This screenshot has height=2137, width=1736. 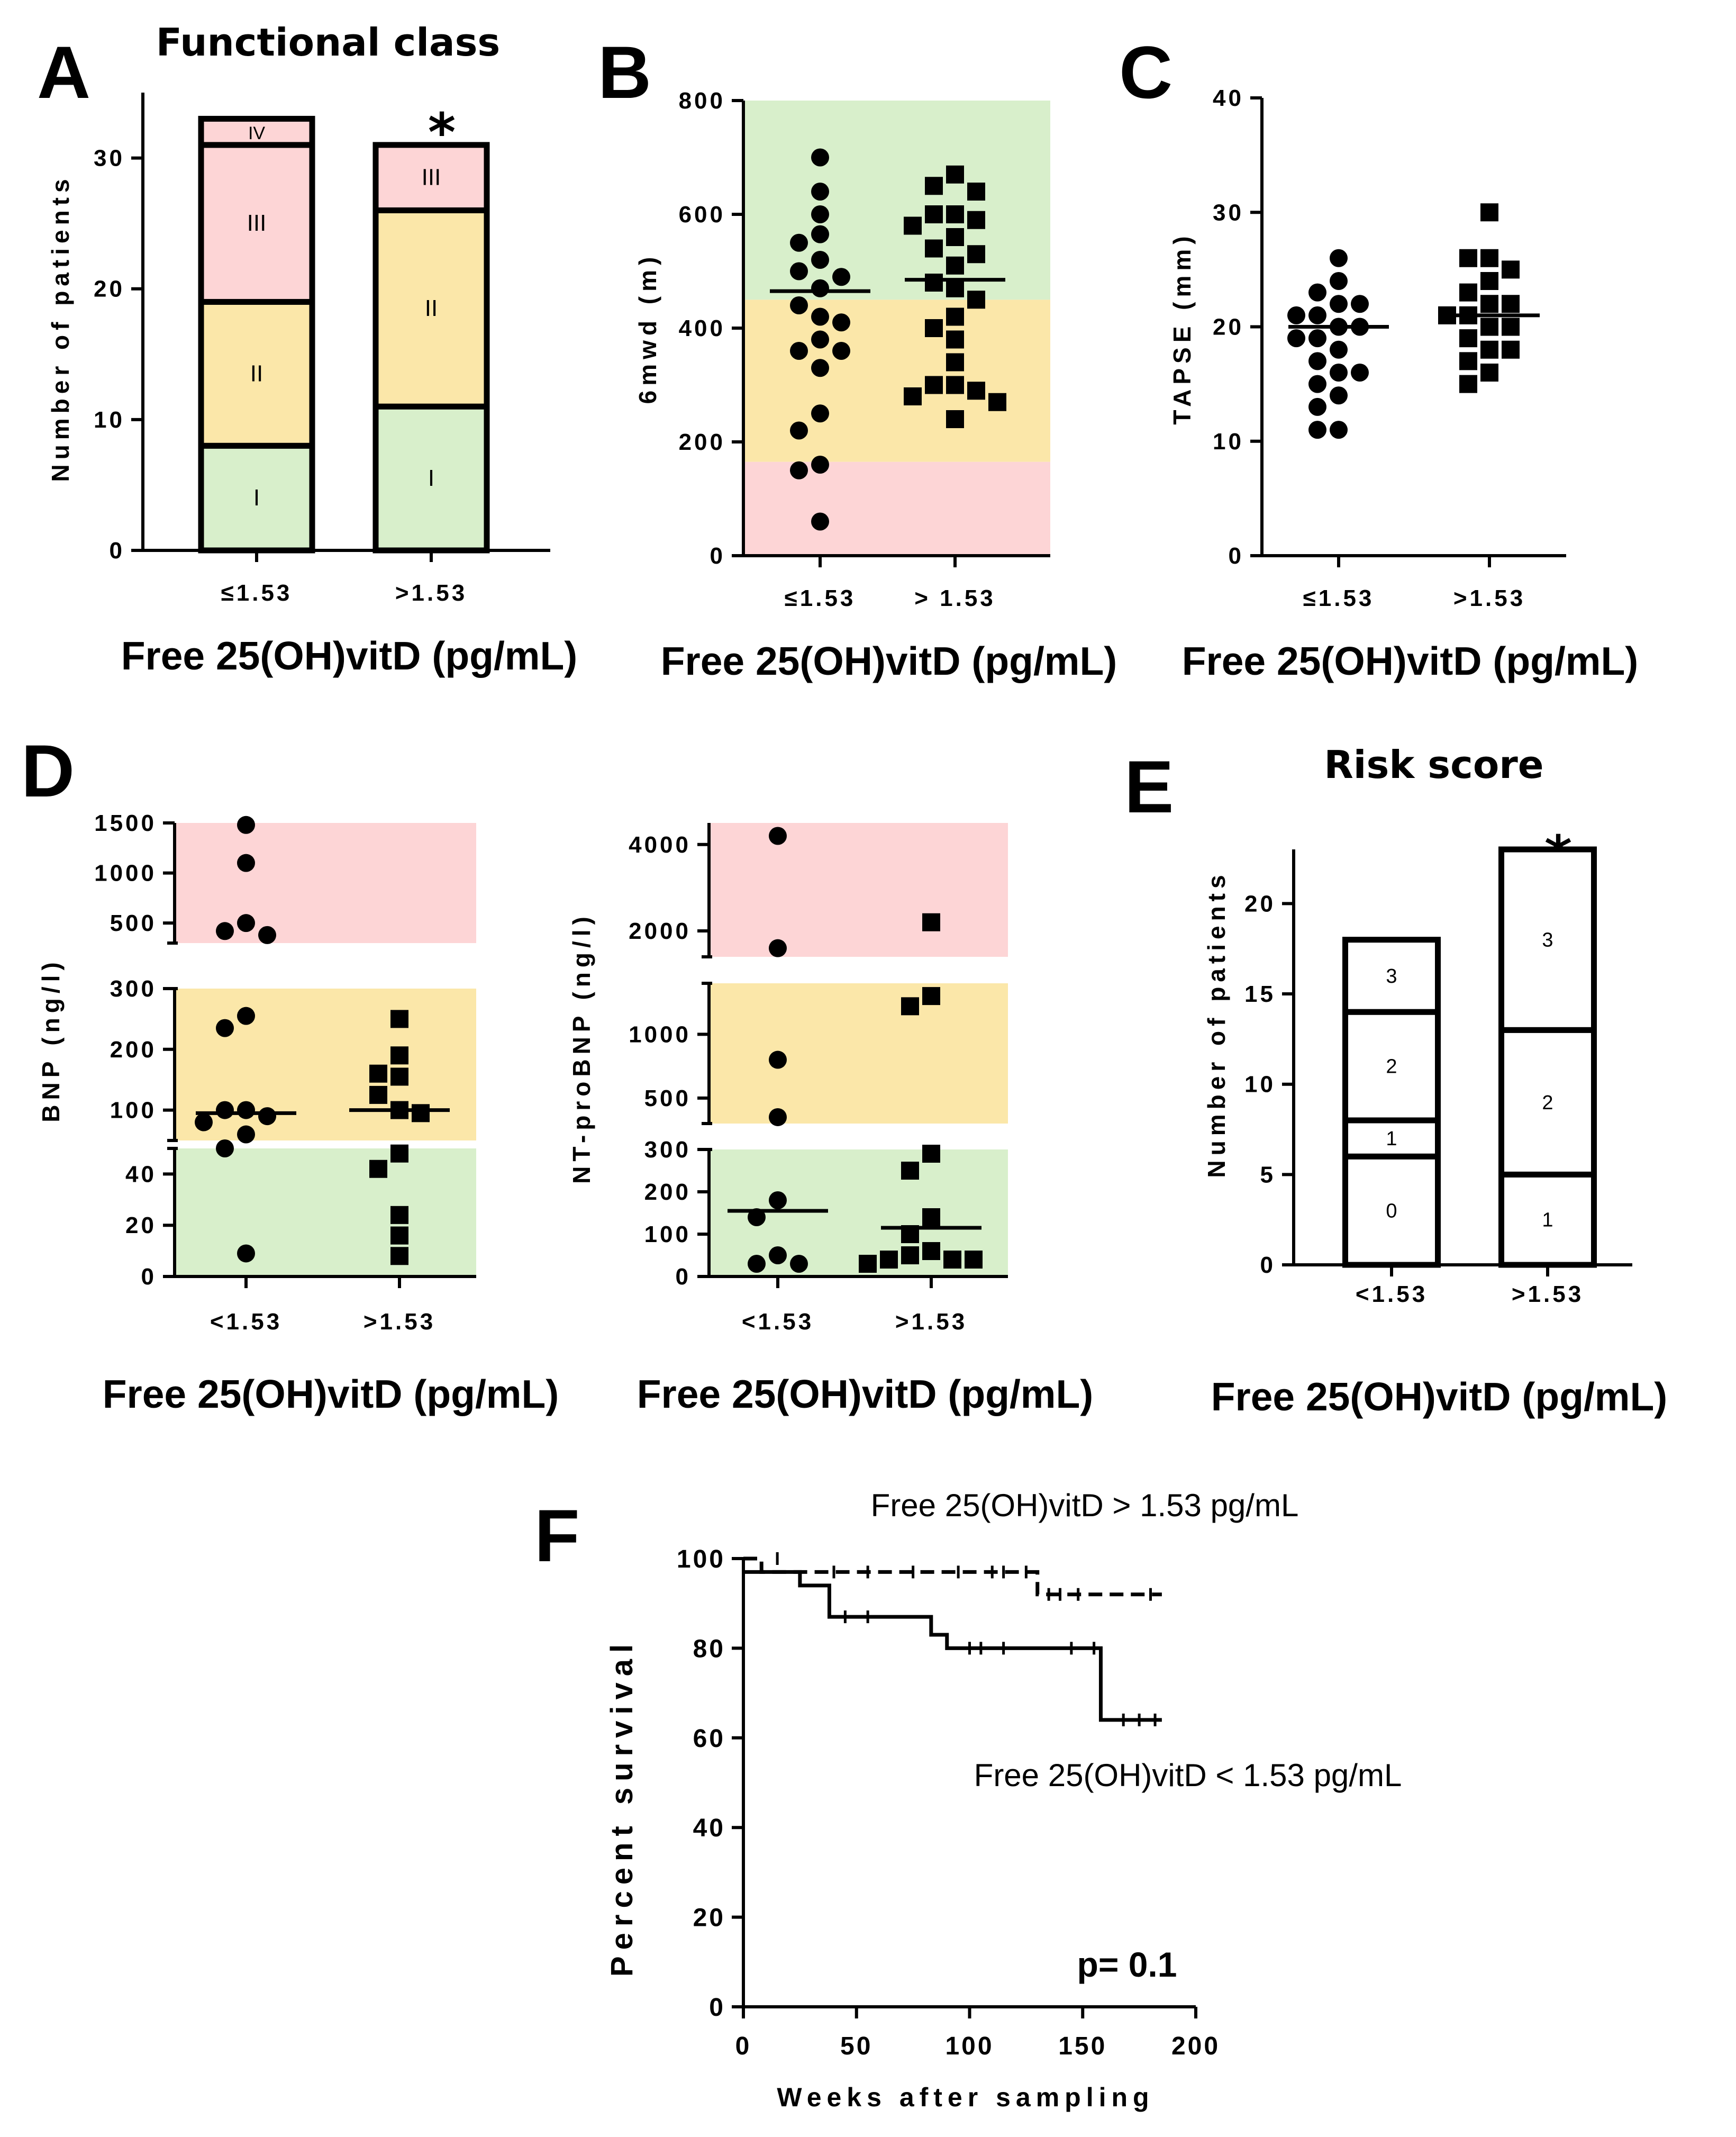 What do you see at coordinates (141, 1174) in the screenshot?
I see `panel-d-bnp-ytick-label: 40` at bounding box center [141, 1174].